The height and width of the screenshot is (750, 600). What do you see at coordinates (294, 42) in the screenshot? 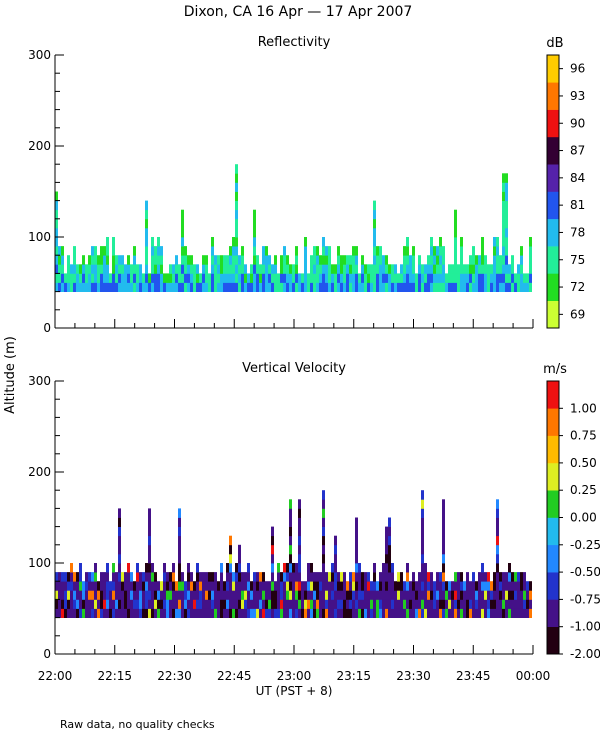
I see `panel-title: Reflectivity` at bounding box center [294, 42].